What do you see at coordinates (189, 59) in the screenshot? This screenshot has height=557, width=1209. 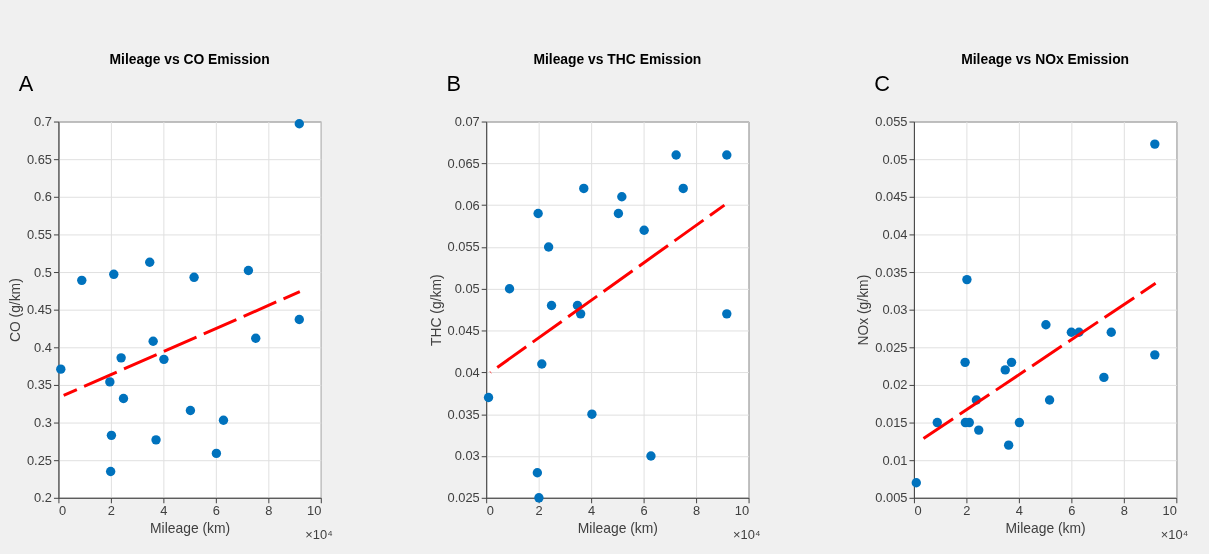 I see `chart-title: Mileage vs CO Emission` at bounding box center [189, 59].